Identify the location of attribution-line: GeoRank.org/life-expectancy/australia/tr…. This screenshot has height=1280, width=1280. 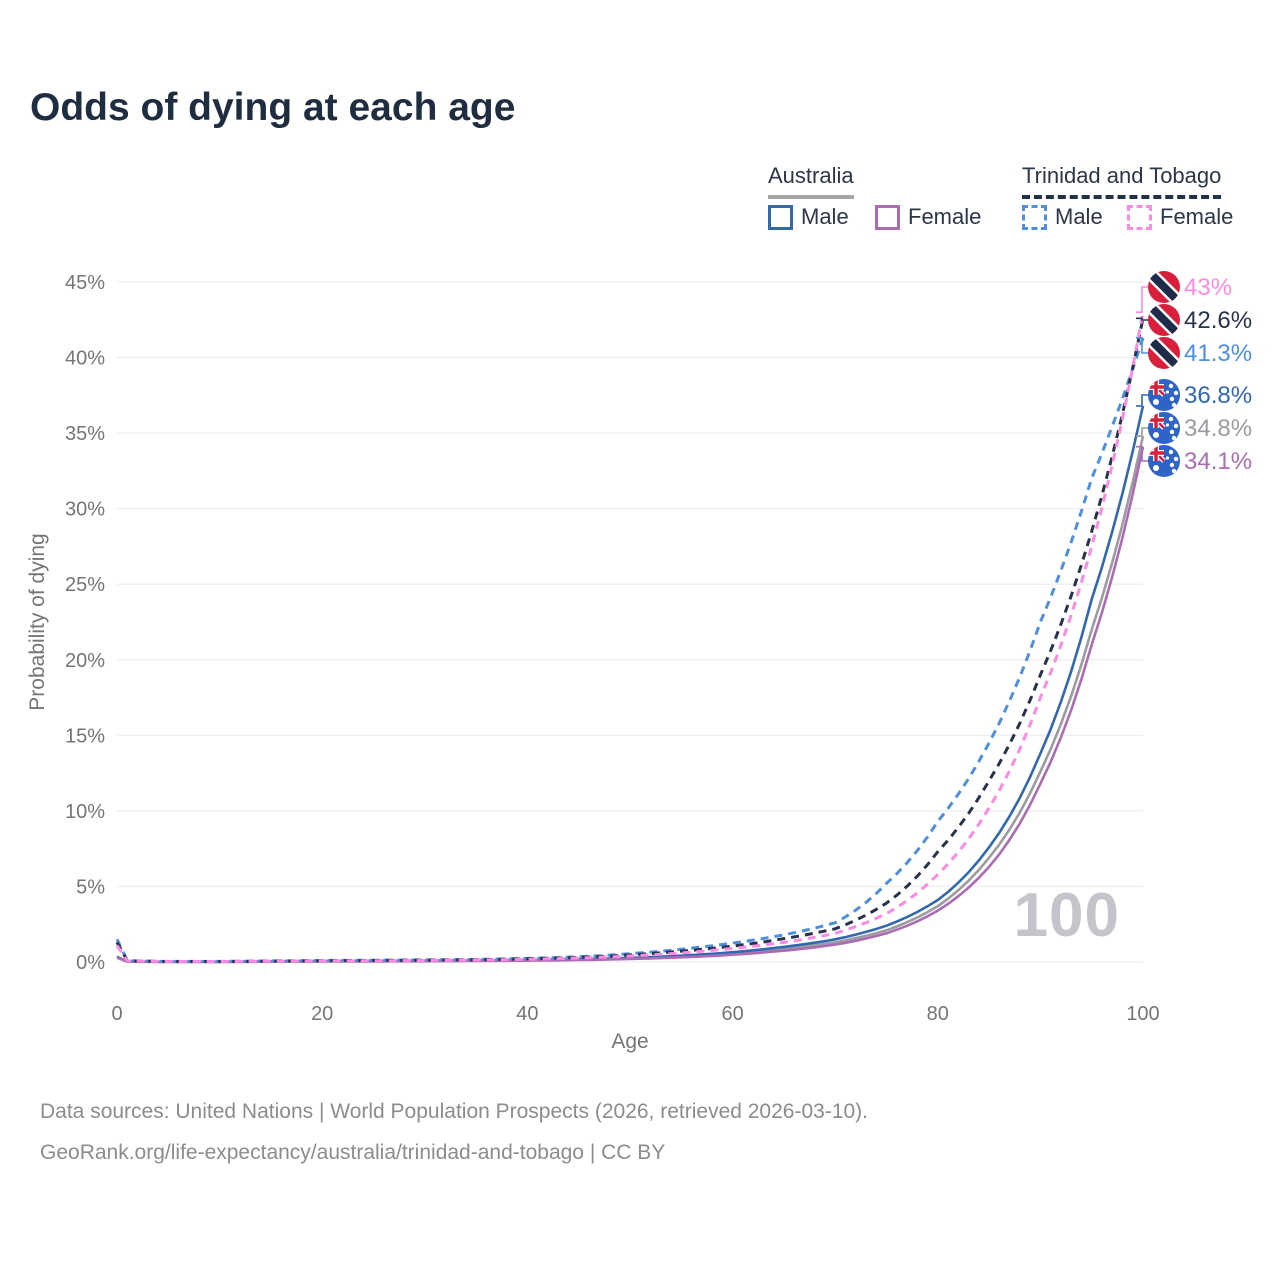
(353, 1152).